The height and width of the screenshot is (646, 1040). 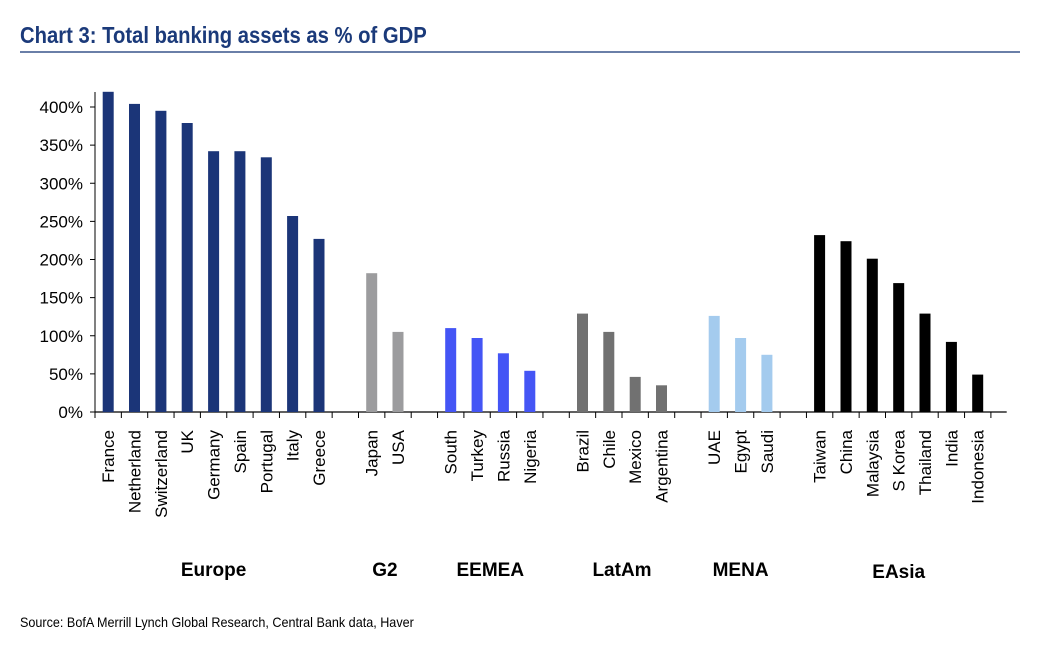 I want to click on bar-taiwan, so click(x=820, y=323).